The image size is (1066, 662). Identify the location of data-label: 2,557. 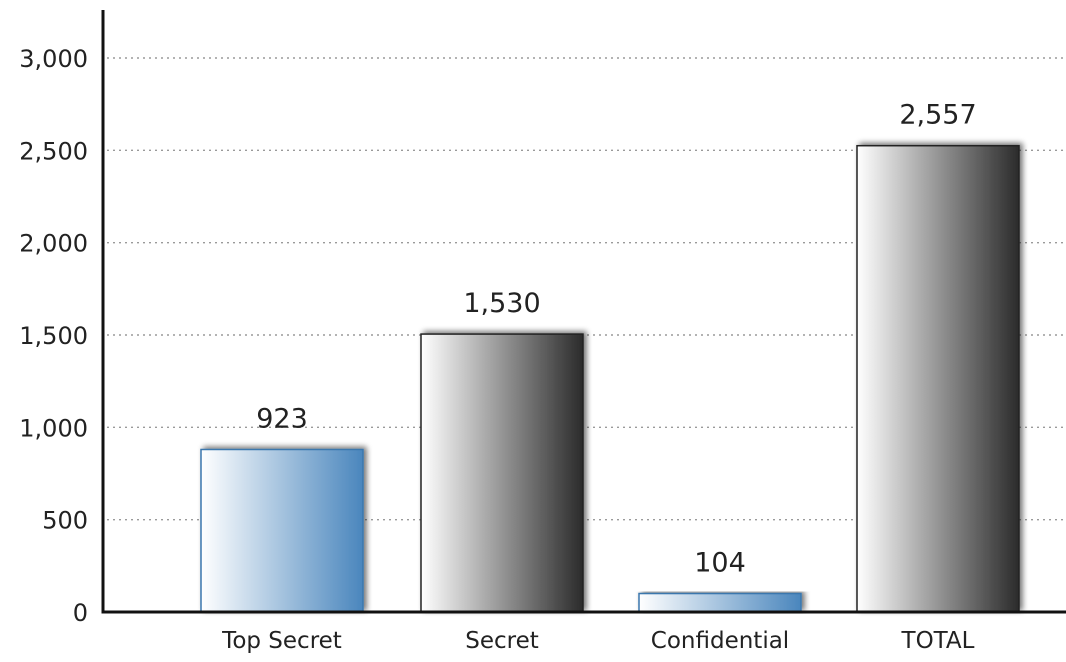
(937, 115).